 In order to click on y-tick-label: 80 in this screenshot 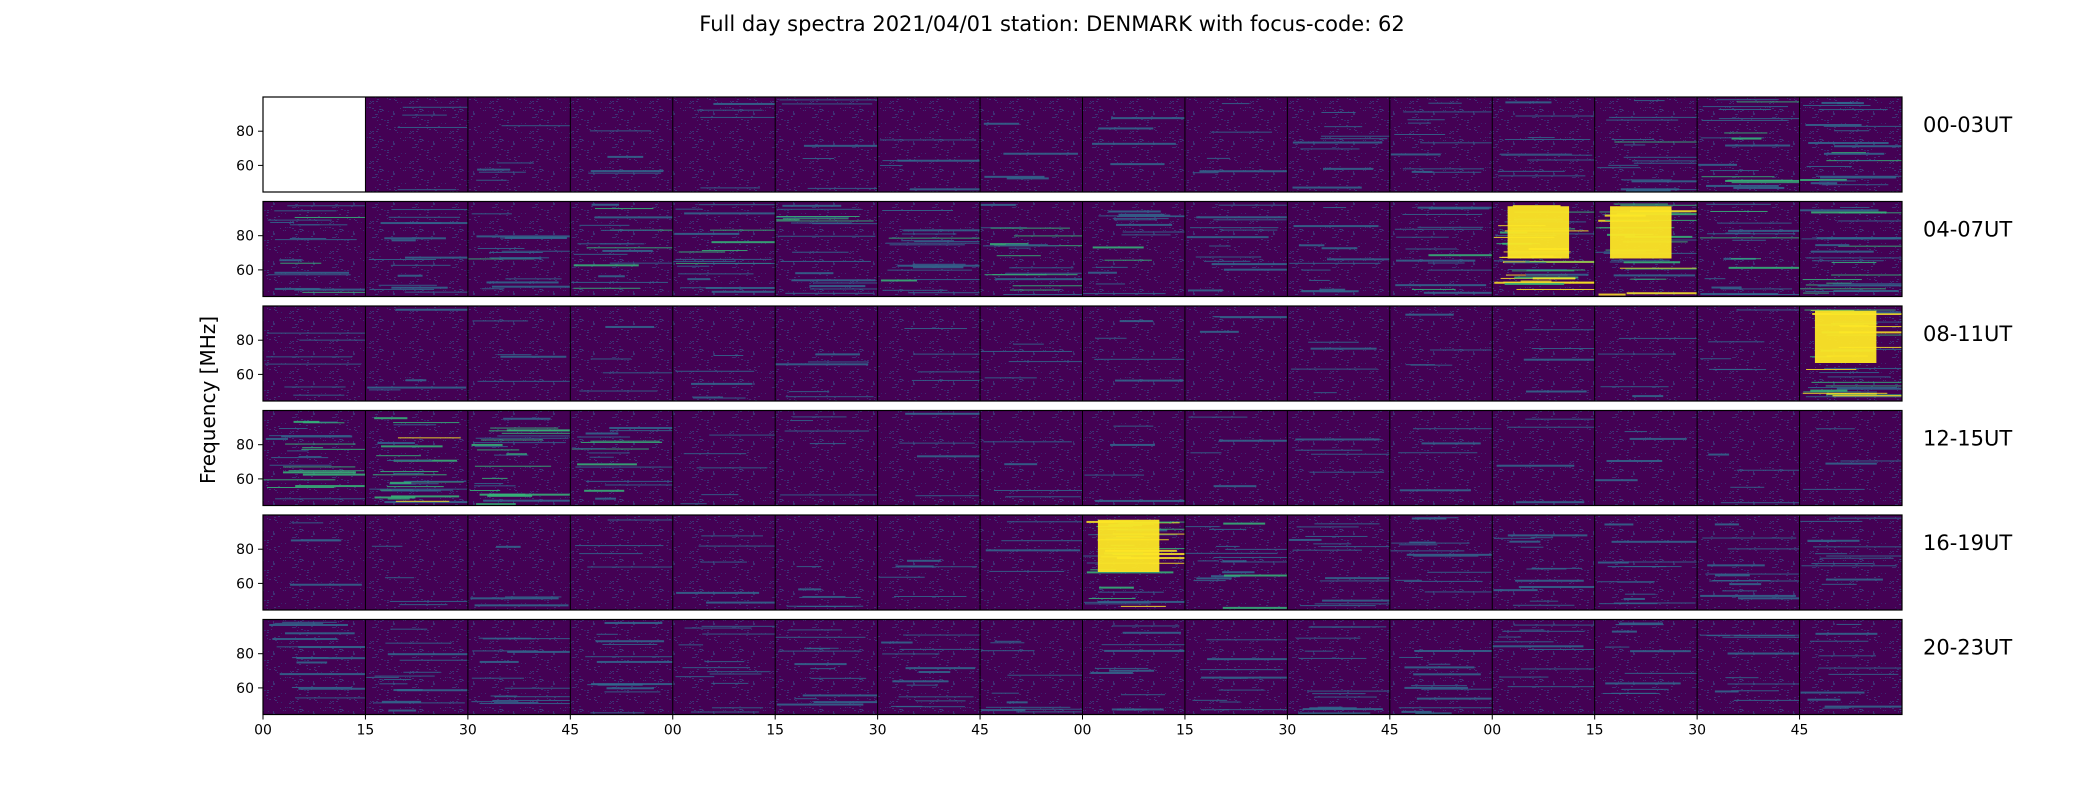, I will do `click(245, 132)`.